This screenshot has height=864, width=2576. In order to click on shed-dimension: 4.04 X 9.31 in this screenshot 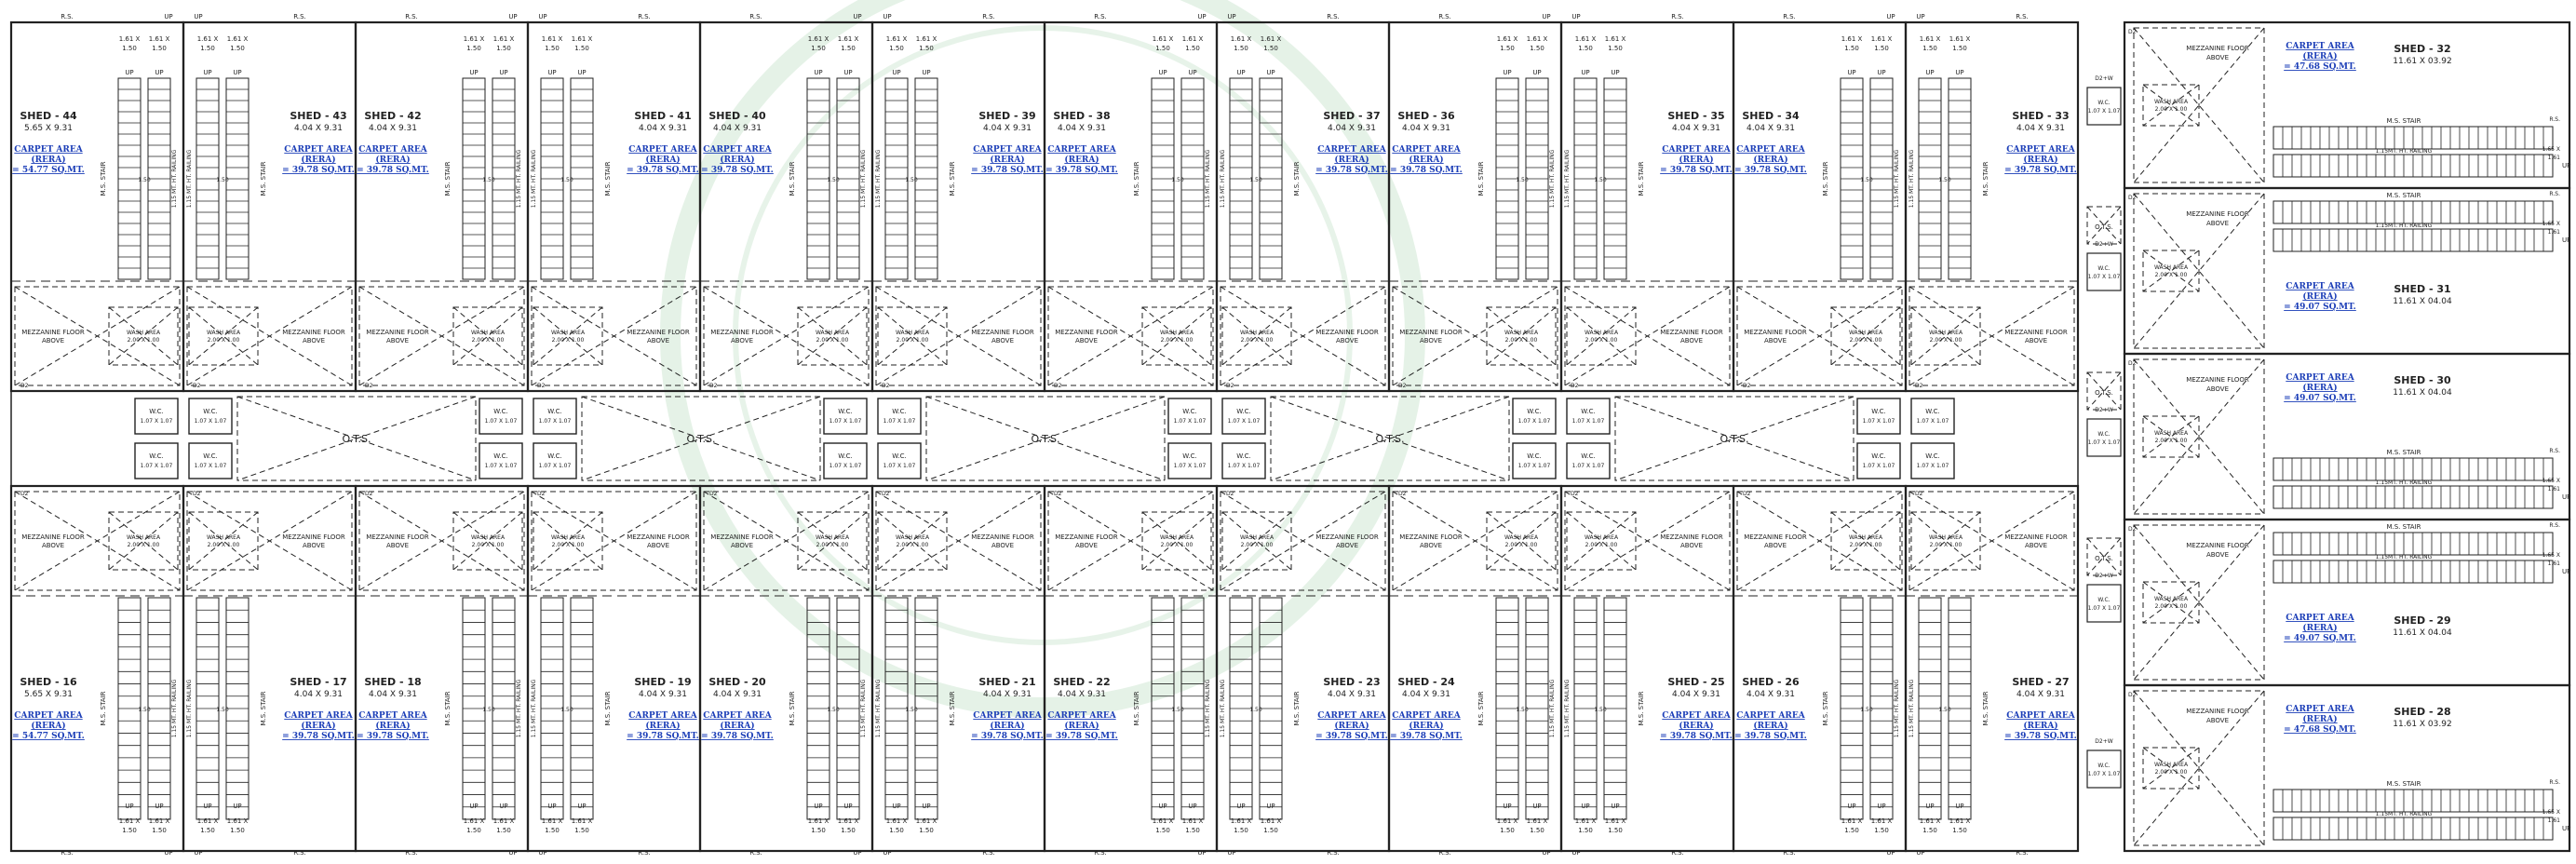, I will do `click(1771, 128)`.